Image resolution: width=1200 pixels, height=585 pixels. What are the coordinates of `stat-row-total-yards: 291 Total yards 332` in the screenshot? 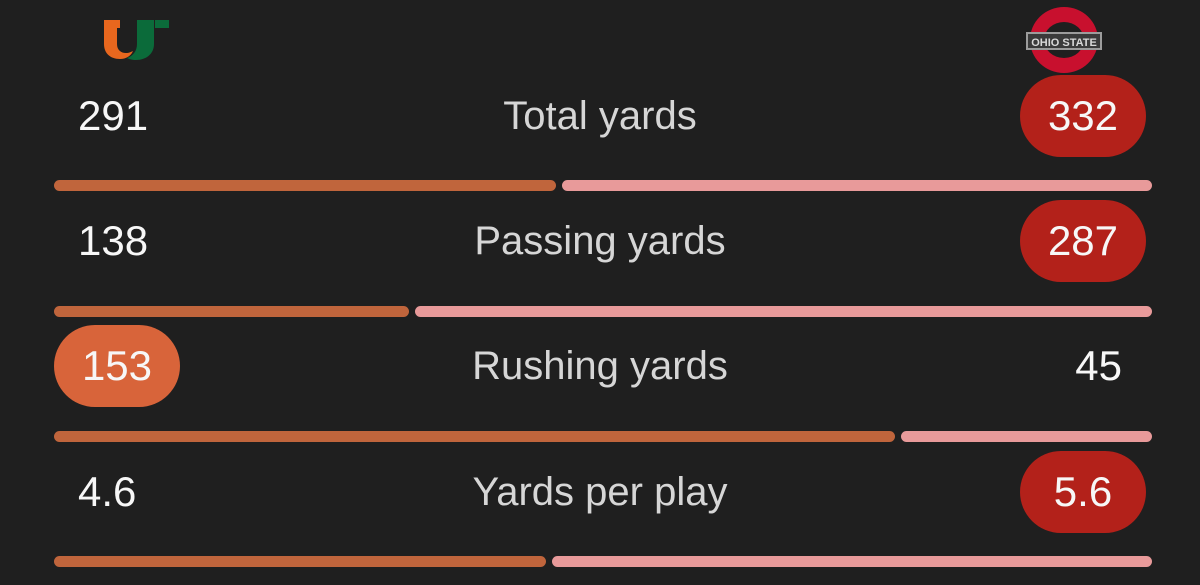 It's located at (600, 116).